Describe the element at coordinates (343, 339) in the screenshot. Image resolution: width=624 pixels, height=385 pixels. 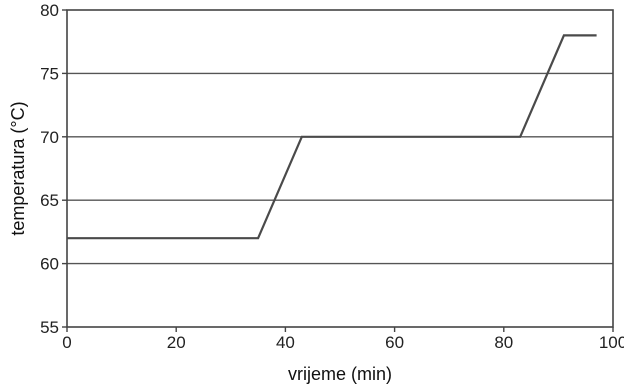
I see `x-axis-ticks: 0 20 40 60 80 100` at that location.